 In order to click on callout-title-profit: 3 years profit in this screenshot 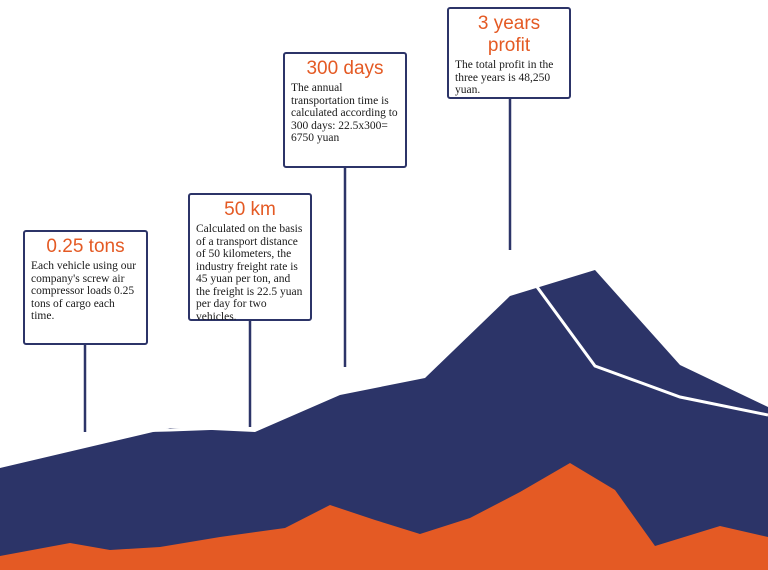, I will do `click(509, 34)`.